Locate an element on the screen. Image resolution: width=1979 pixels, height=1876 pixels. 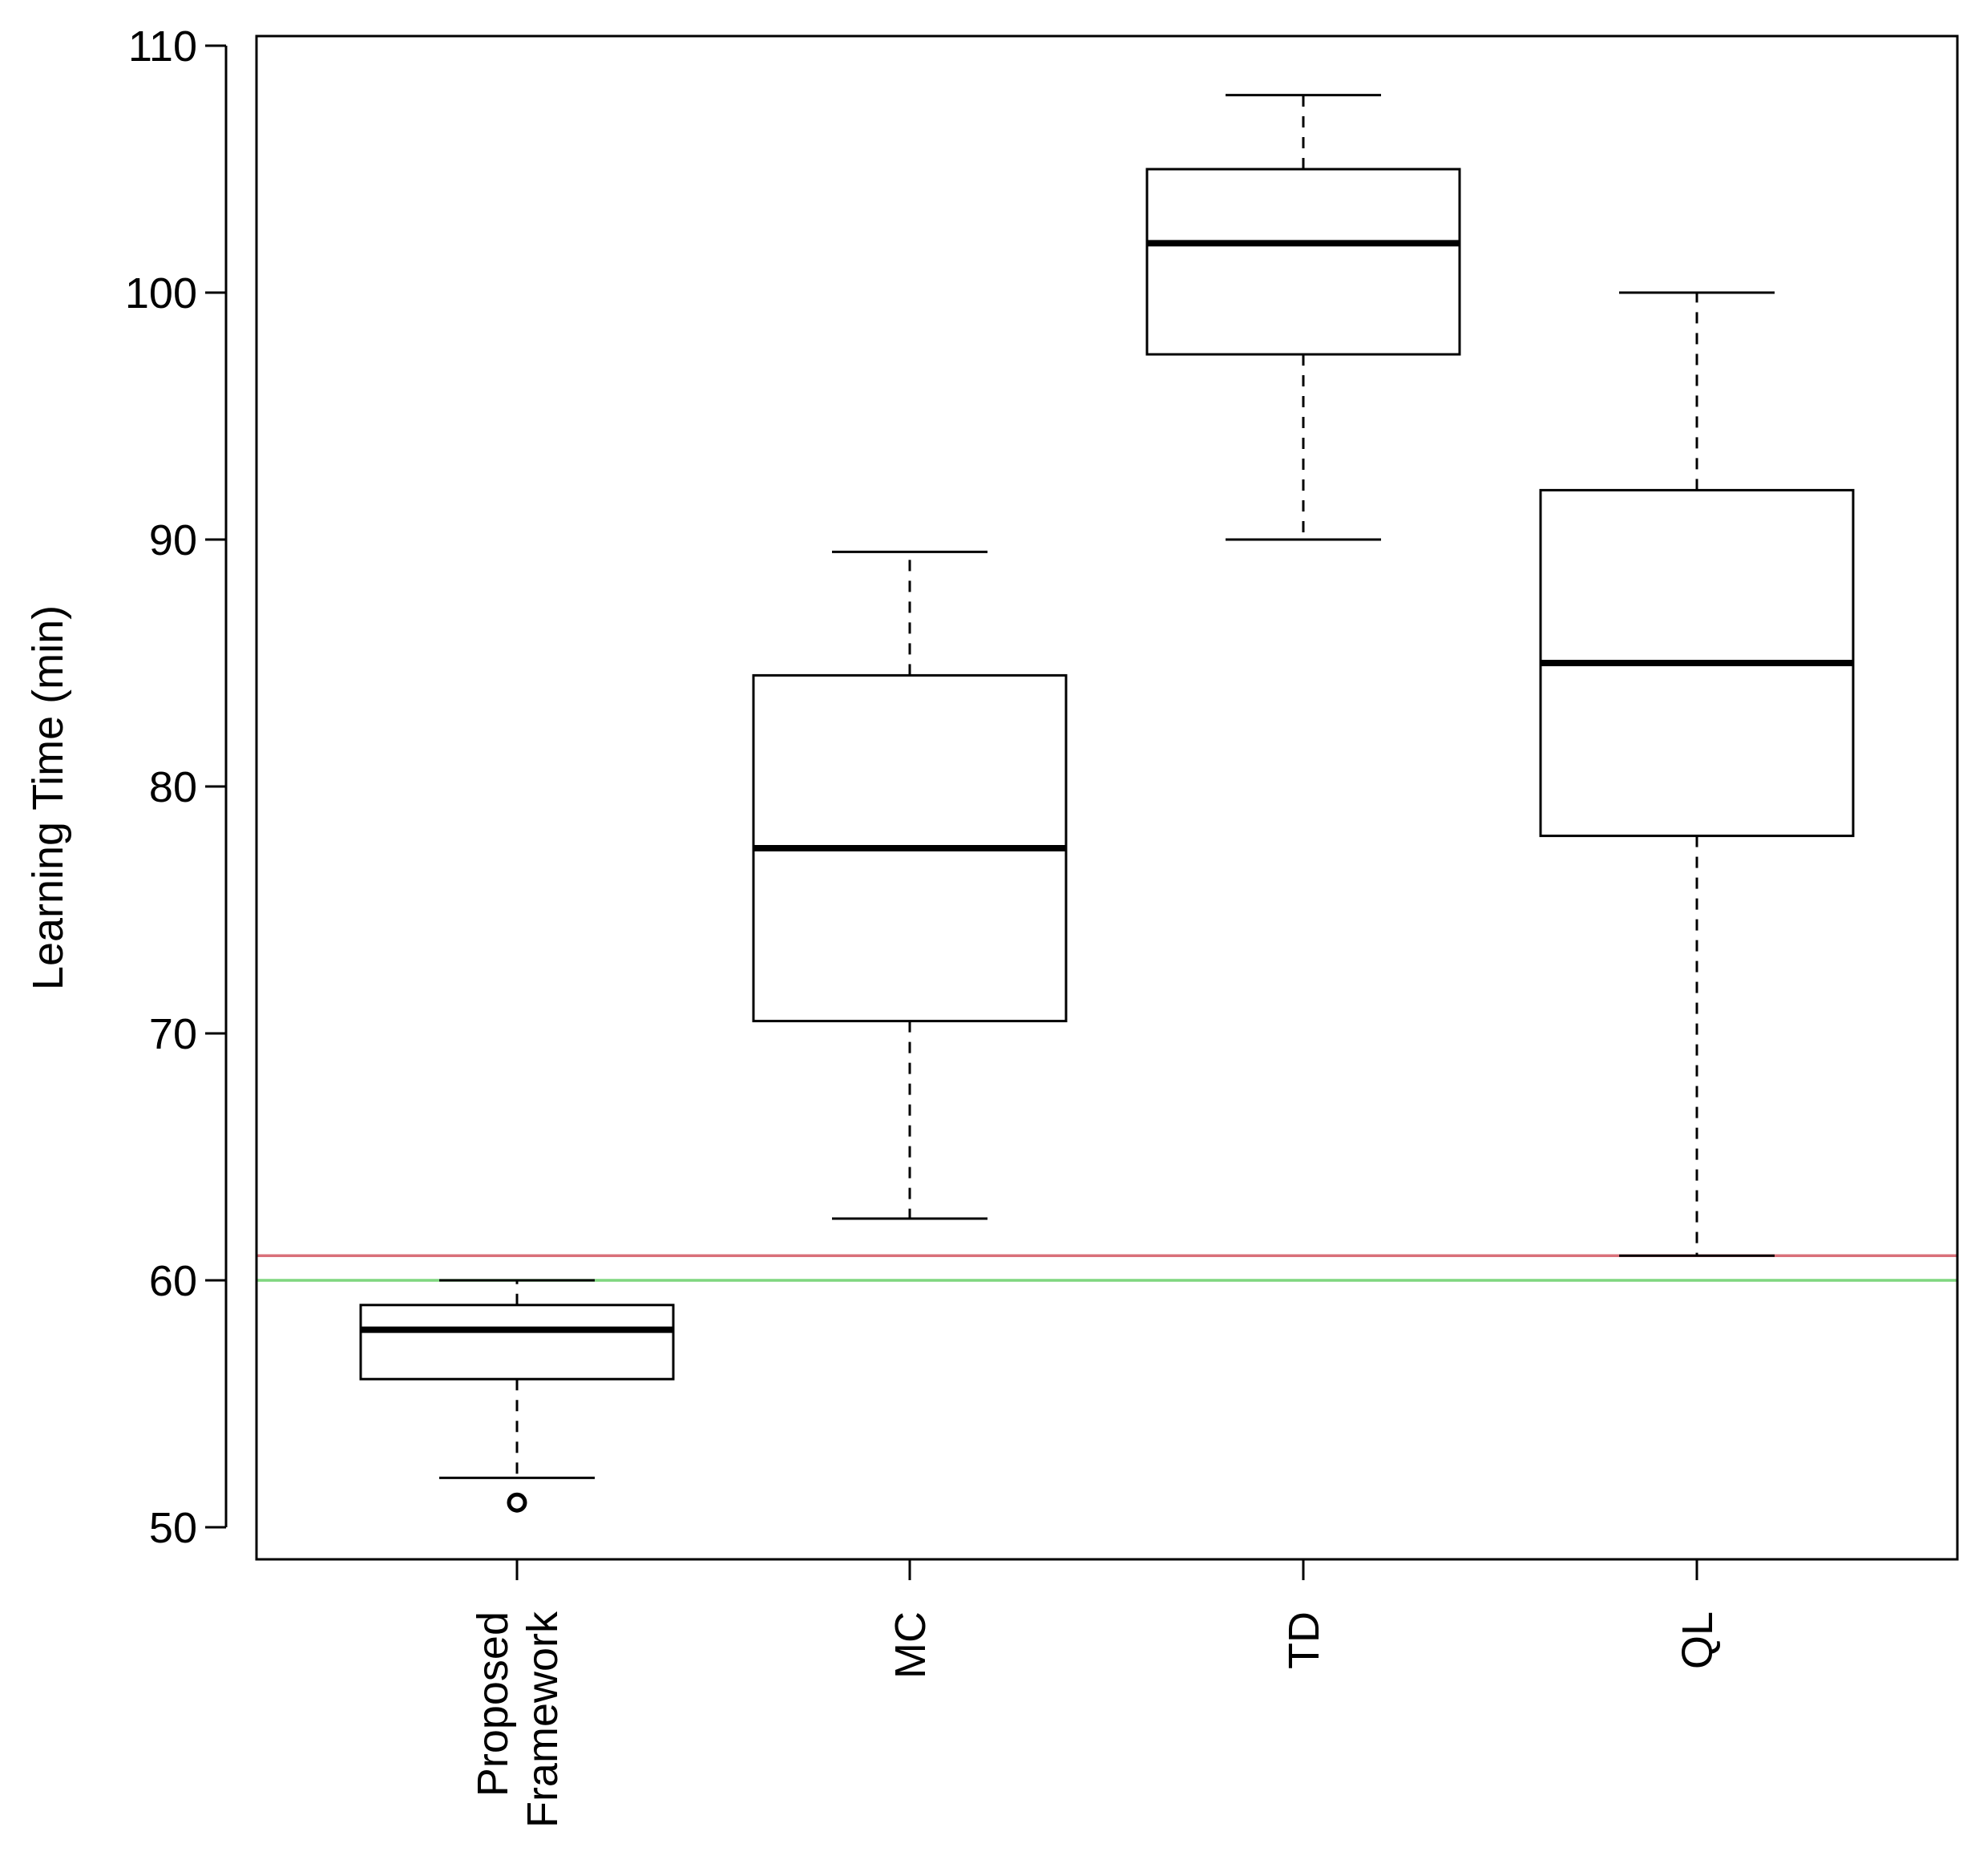
x-category-label: TD is located at coordinates (1304, 1640).